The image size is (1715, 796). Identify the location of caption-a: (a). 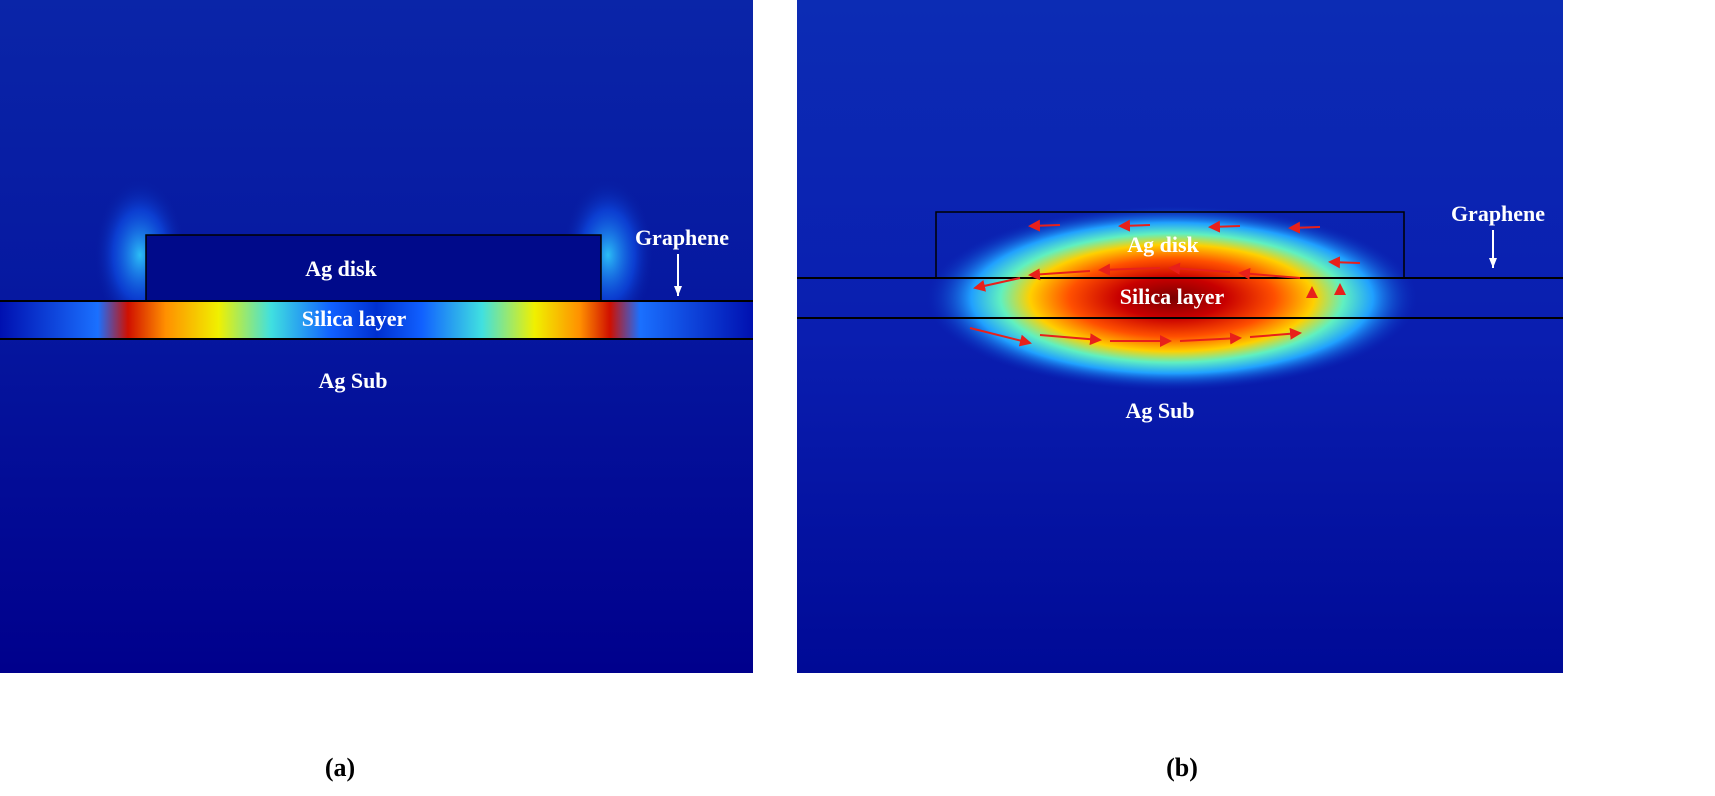
(340, 767).